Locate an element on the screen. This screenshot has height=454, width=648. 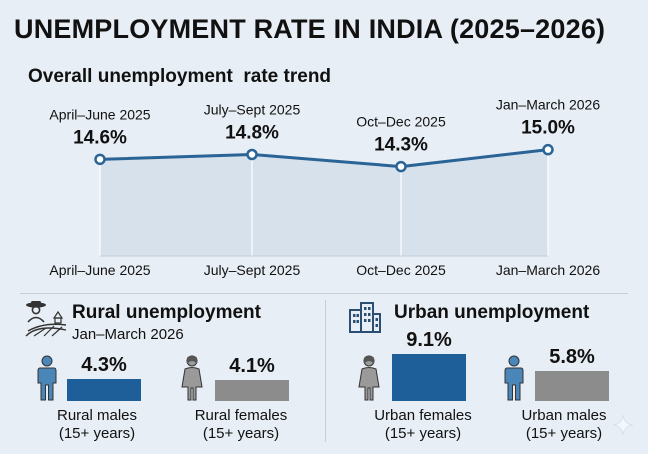
trend-series-line is located at coordinates (324, 158).